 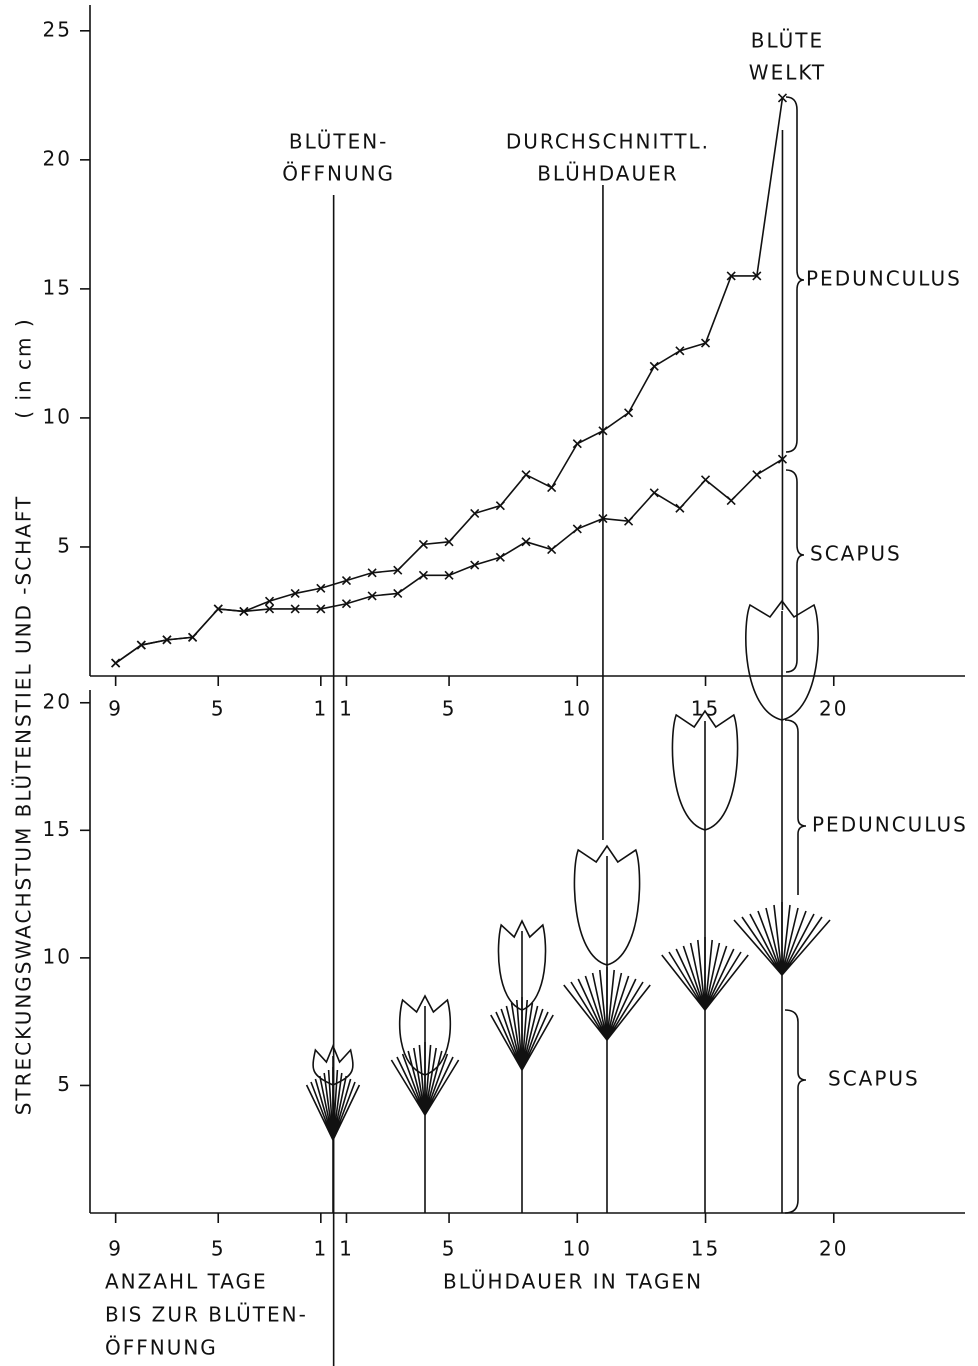 I want to click on x-axis-label: BLÜHDAUER IN TAGEN, so click(x=573, y=1282).